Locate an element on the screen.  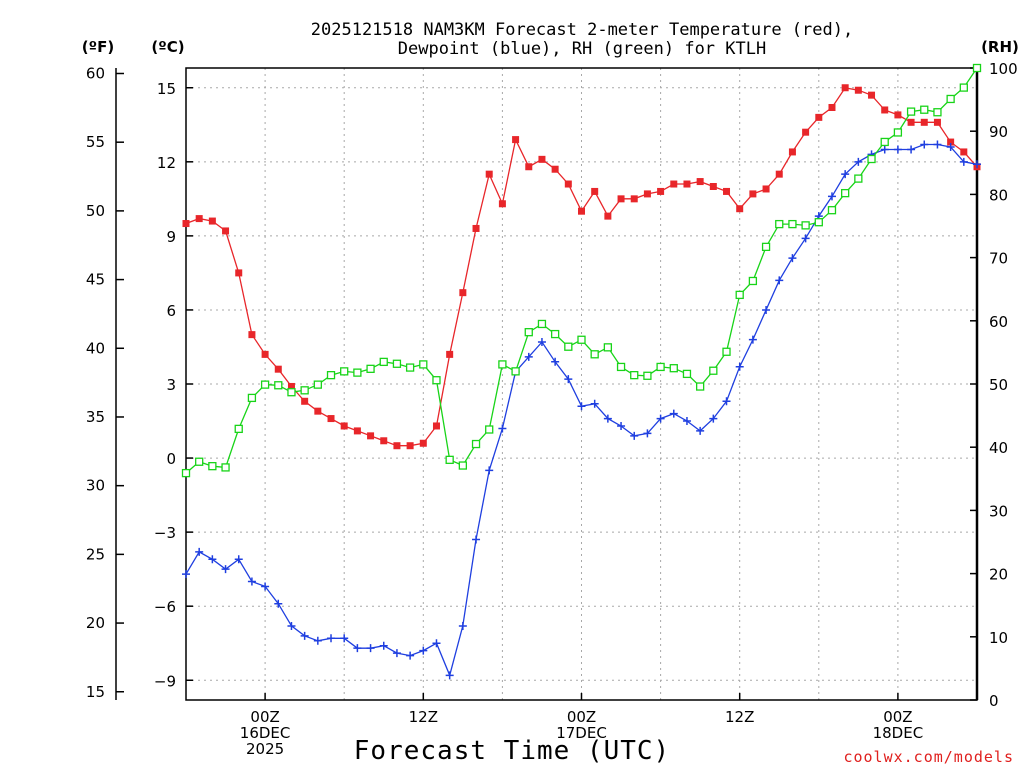
rh-unit-label: (RH) is located at coordinates (1000, 47).